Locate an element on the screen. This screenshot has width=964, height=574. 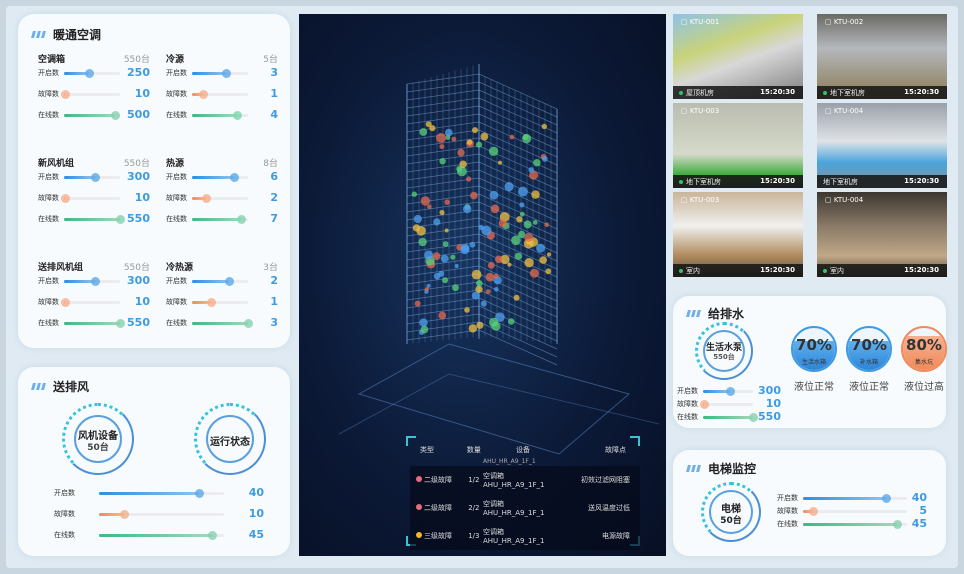
tank-percent: 80% is located at coordinates (924, 345).